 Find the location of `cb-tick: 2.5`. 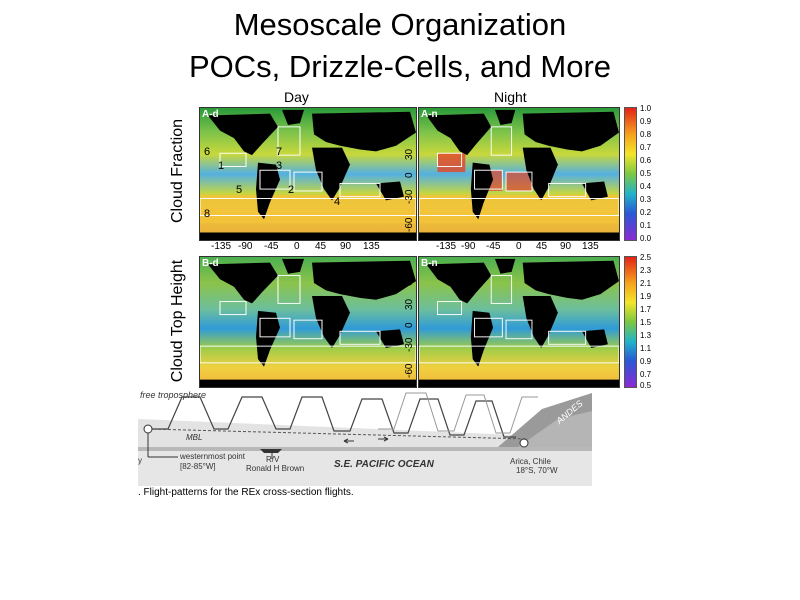

cb-tick: 2.5 is located at coordinates (646, 257).